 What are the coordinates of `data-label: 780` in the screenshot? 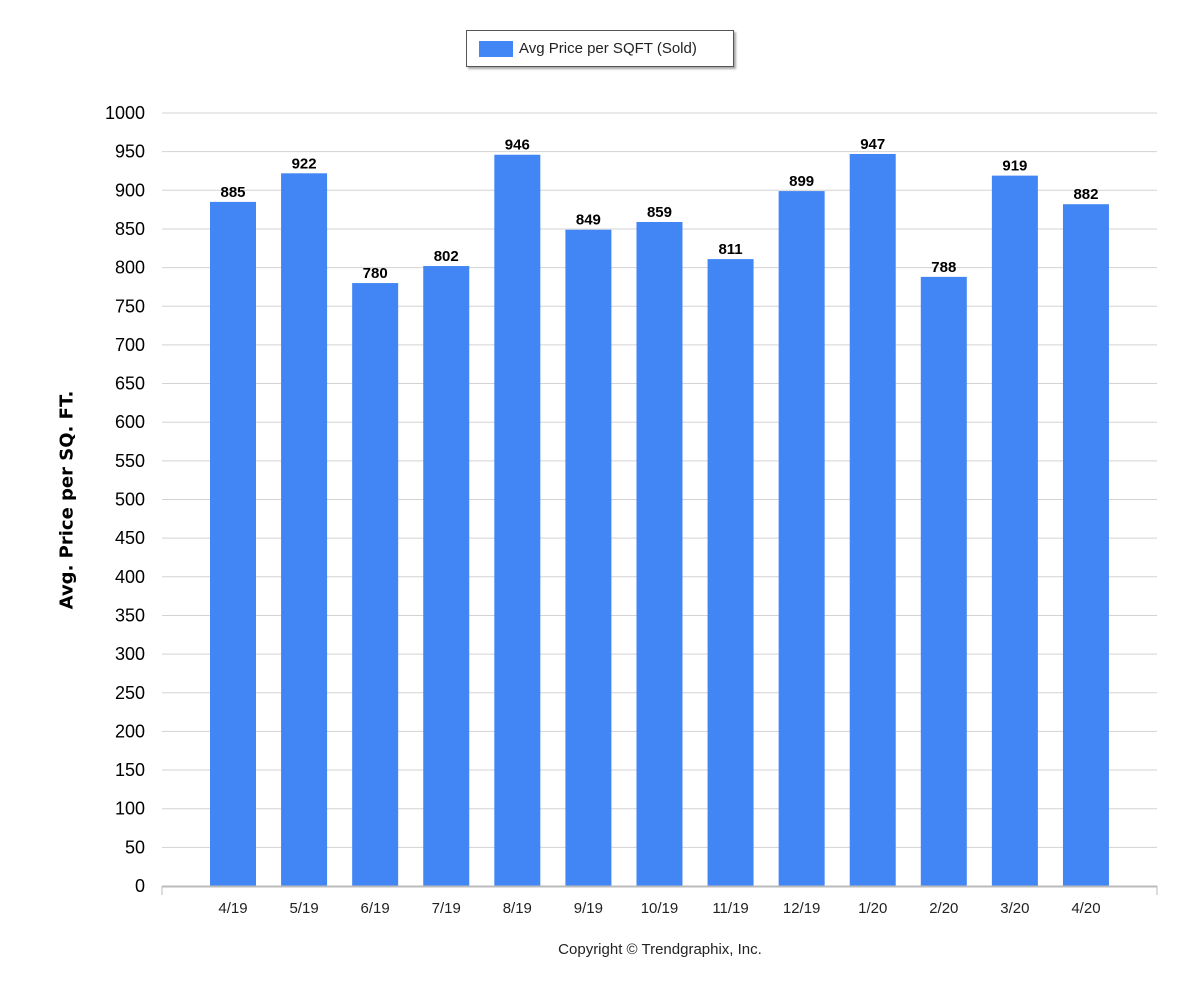 It's located at (375, 273).